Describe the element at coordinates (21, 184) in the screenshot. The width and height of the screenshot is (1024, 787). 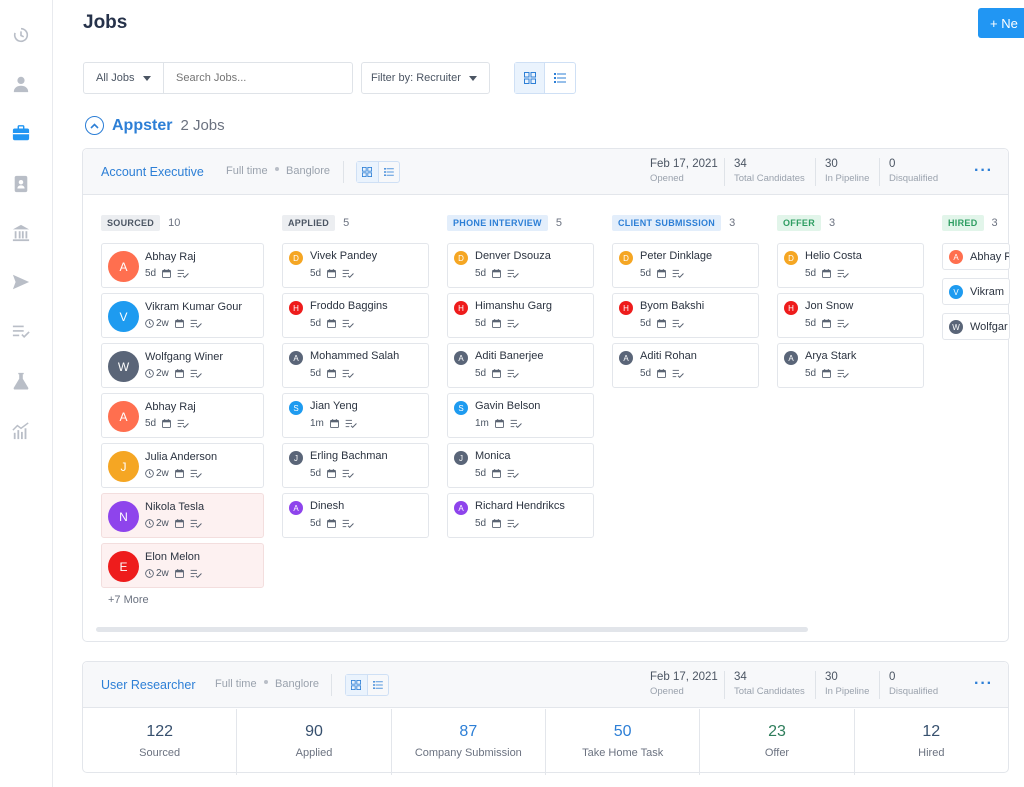
I see `contact-card-icon` at that location.